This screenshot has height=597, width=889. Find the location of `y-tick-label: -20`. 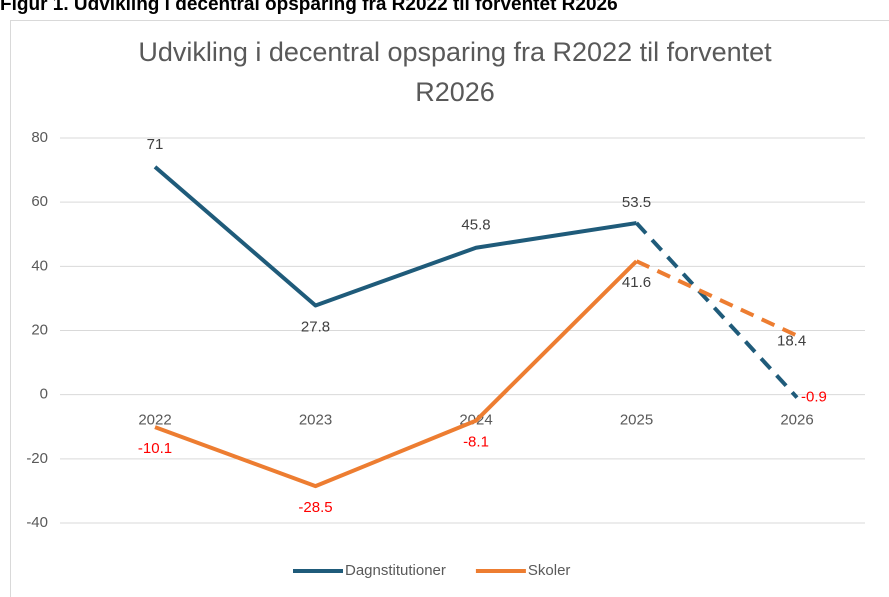

y-tick-label: -20 is located at coordinates (37, 458).